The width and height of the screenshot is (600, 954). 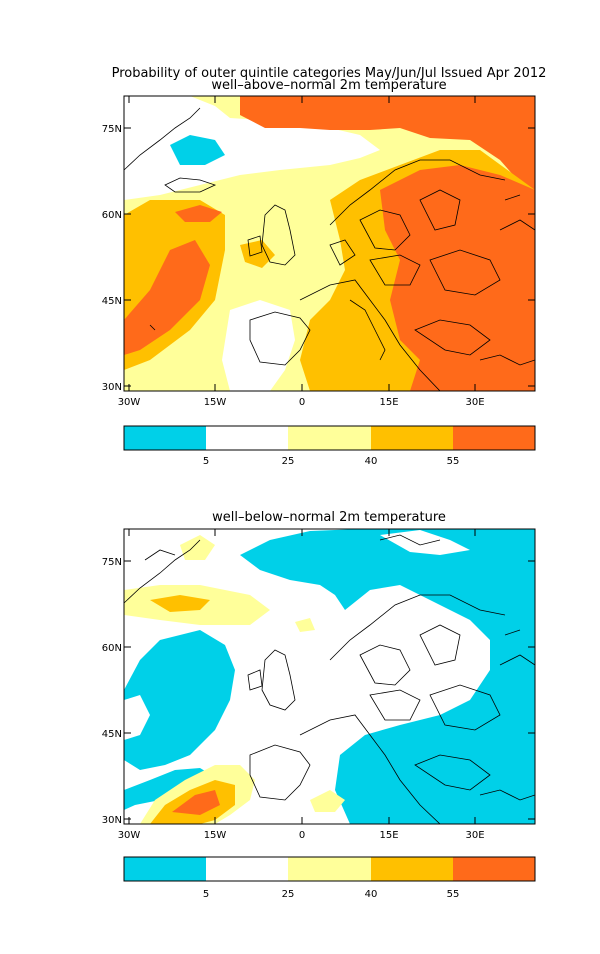 I want to click on panel-subtitle: well–below–normal 2m temperature, so click(x=329, y=517).